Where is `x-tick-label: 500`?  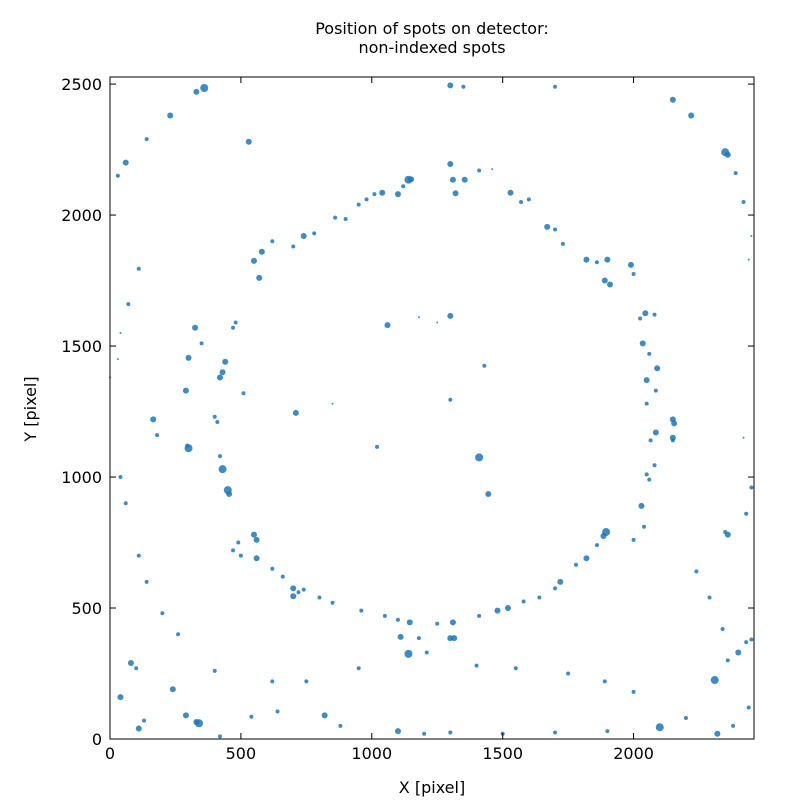
x-tick-label: 500 is located at coordinates (241, 753).